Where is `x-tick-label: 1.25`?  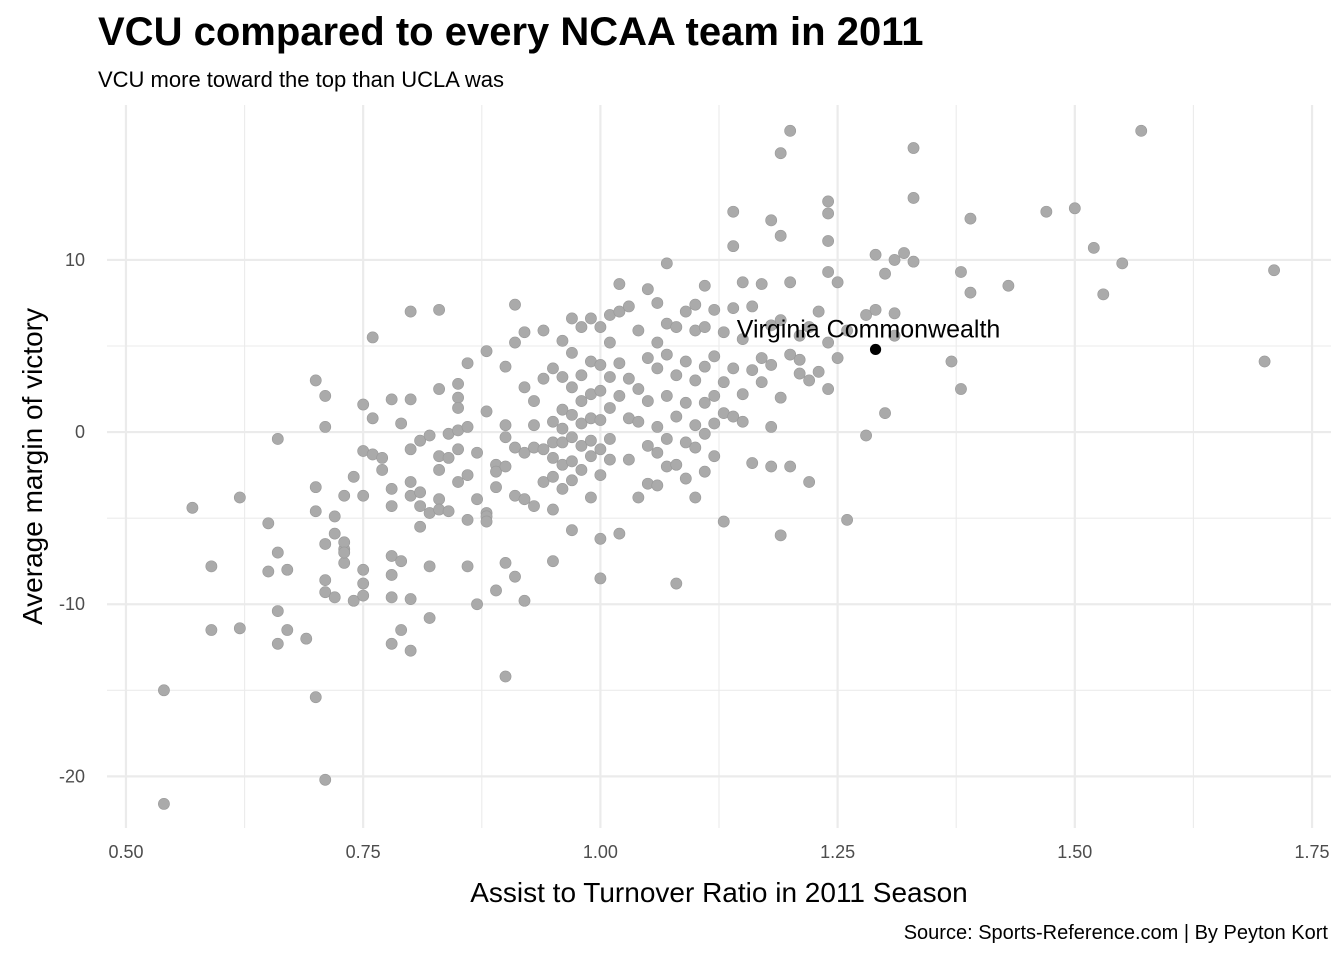
x-tick-label: 1.25 is located at coordinates (837, 852).